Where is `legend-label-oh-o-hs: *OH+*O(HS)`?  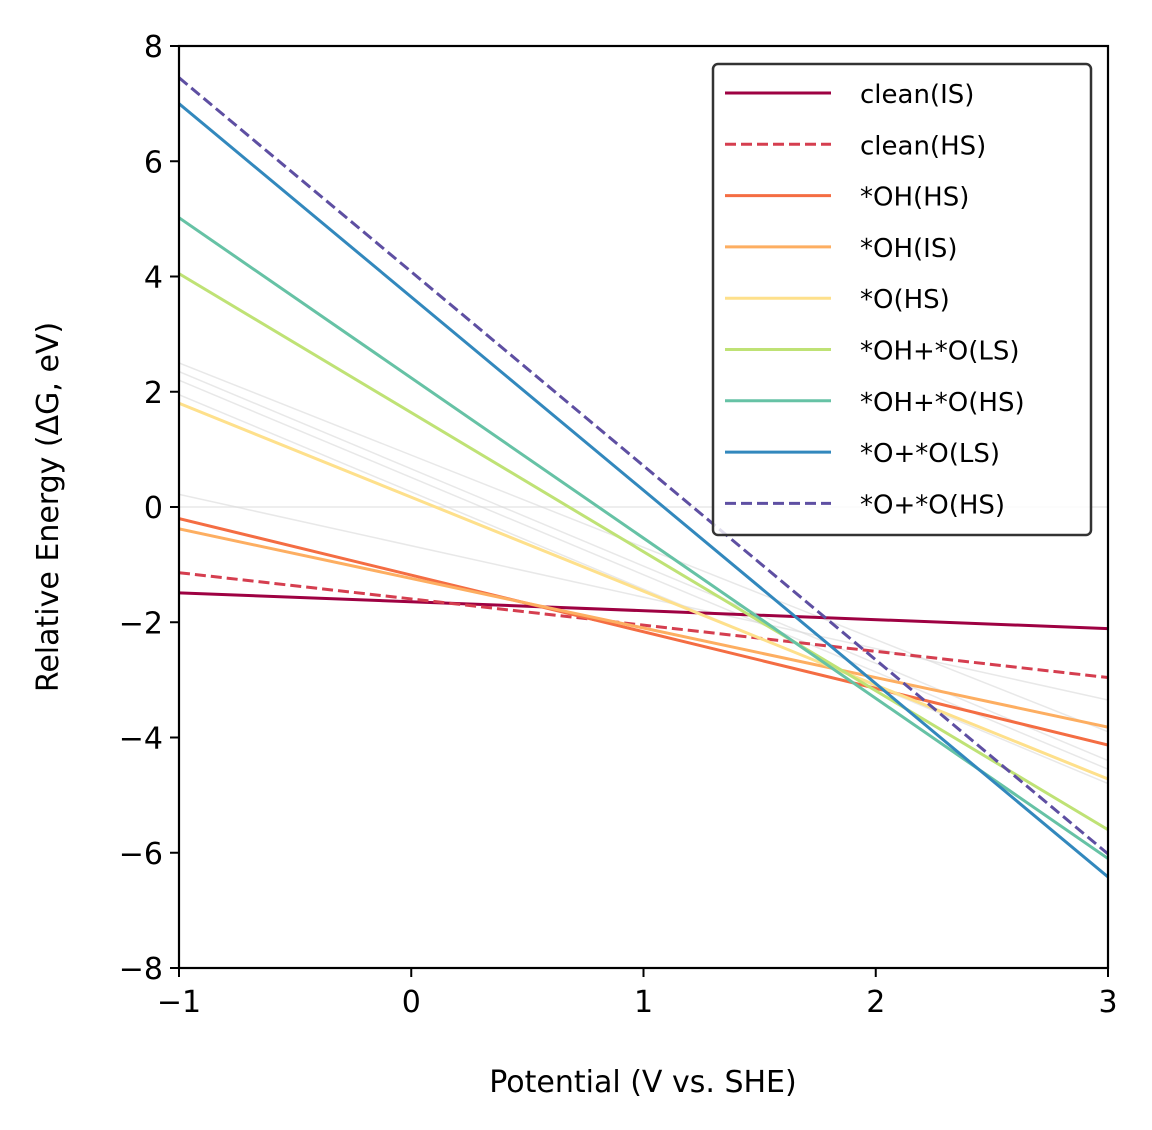 legend-label-oh-o-hs: *OH+*O(HS) is located at coordinates (942, 403).